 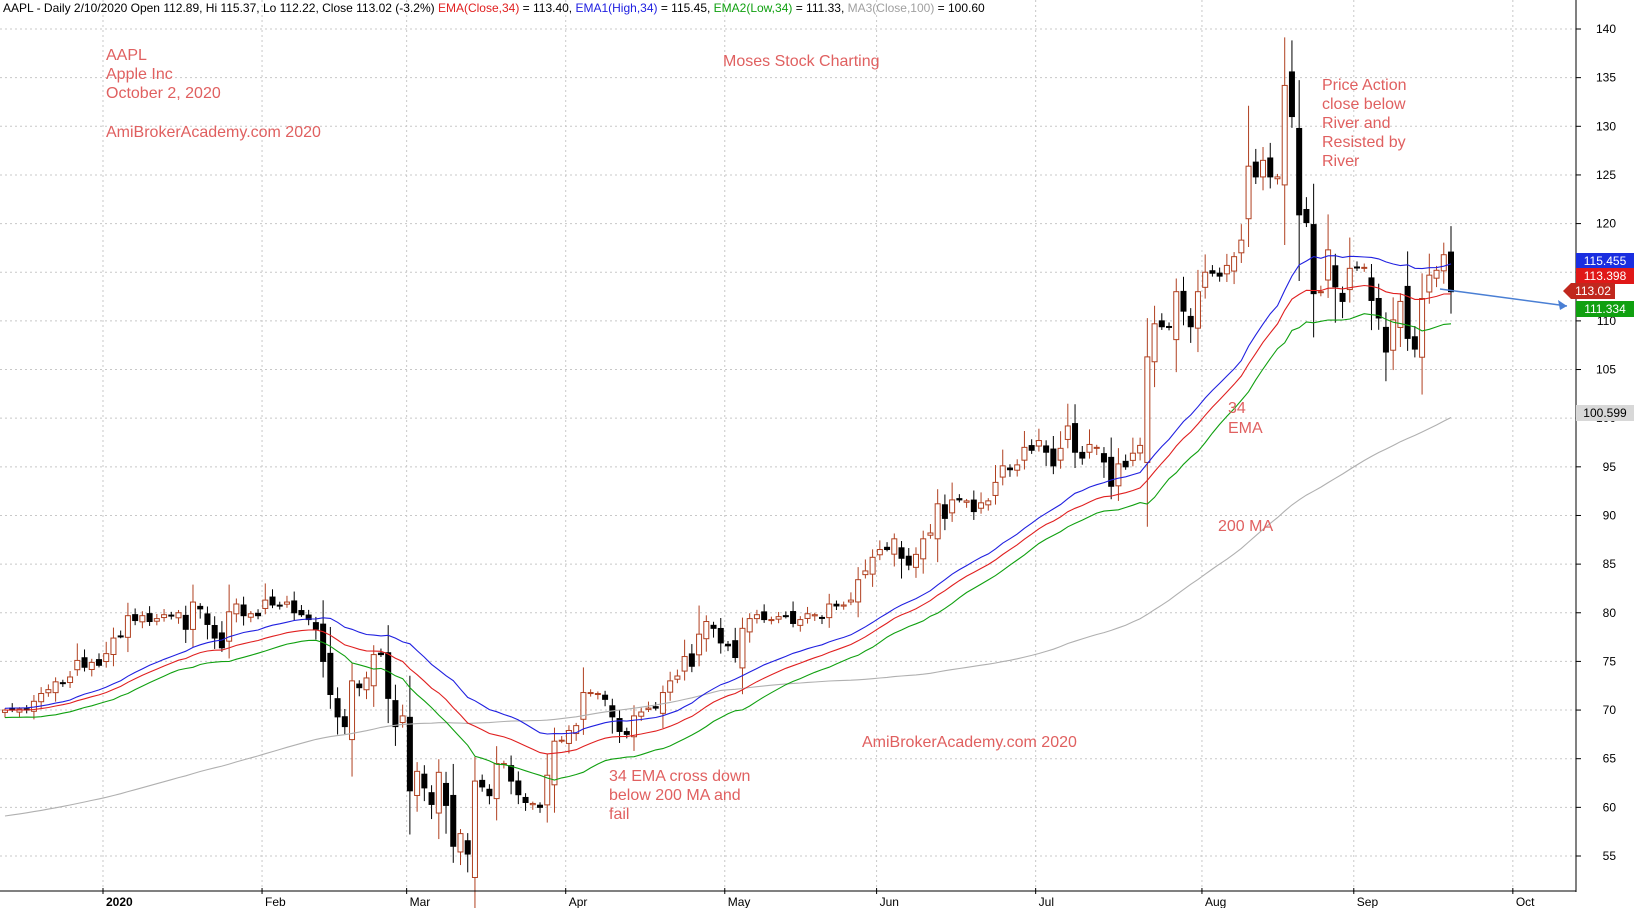 I want to click on company-label: Apple Inc, so click(x=139, y=74).